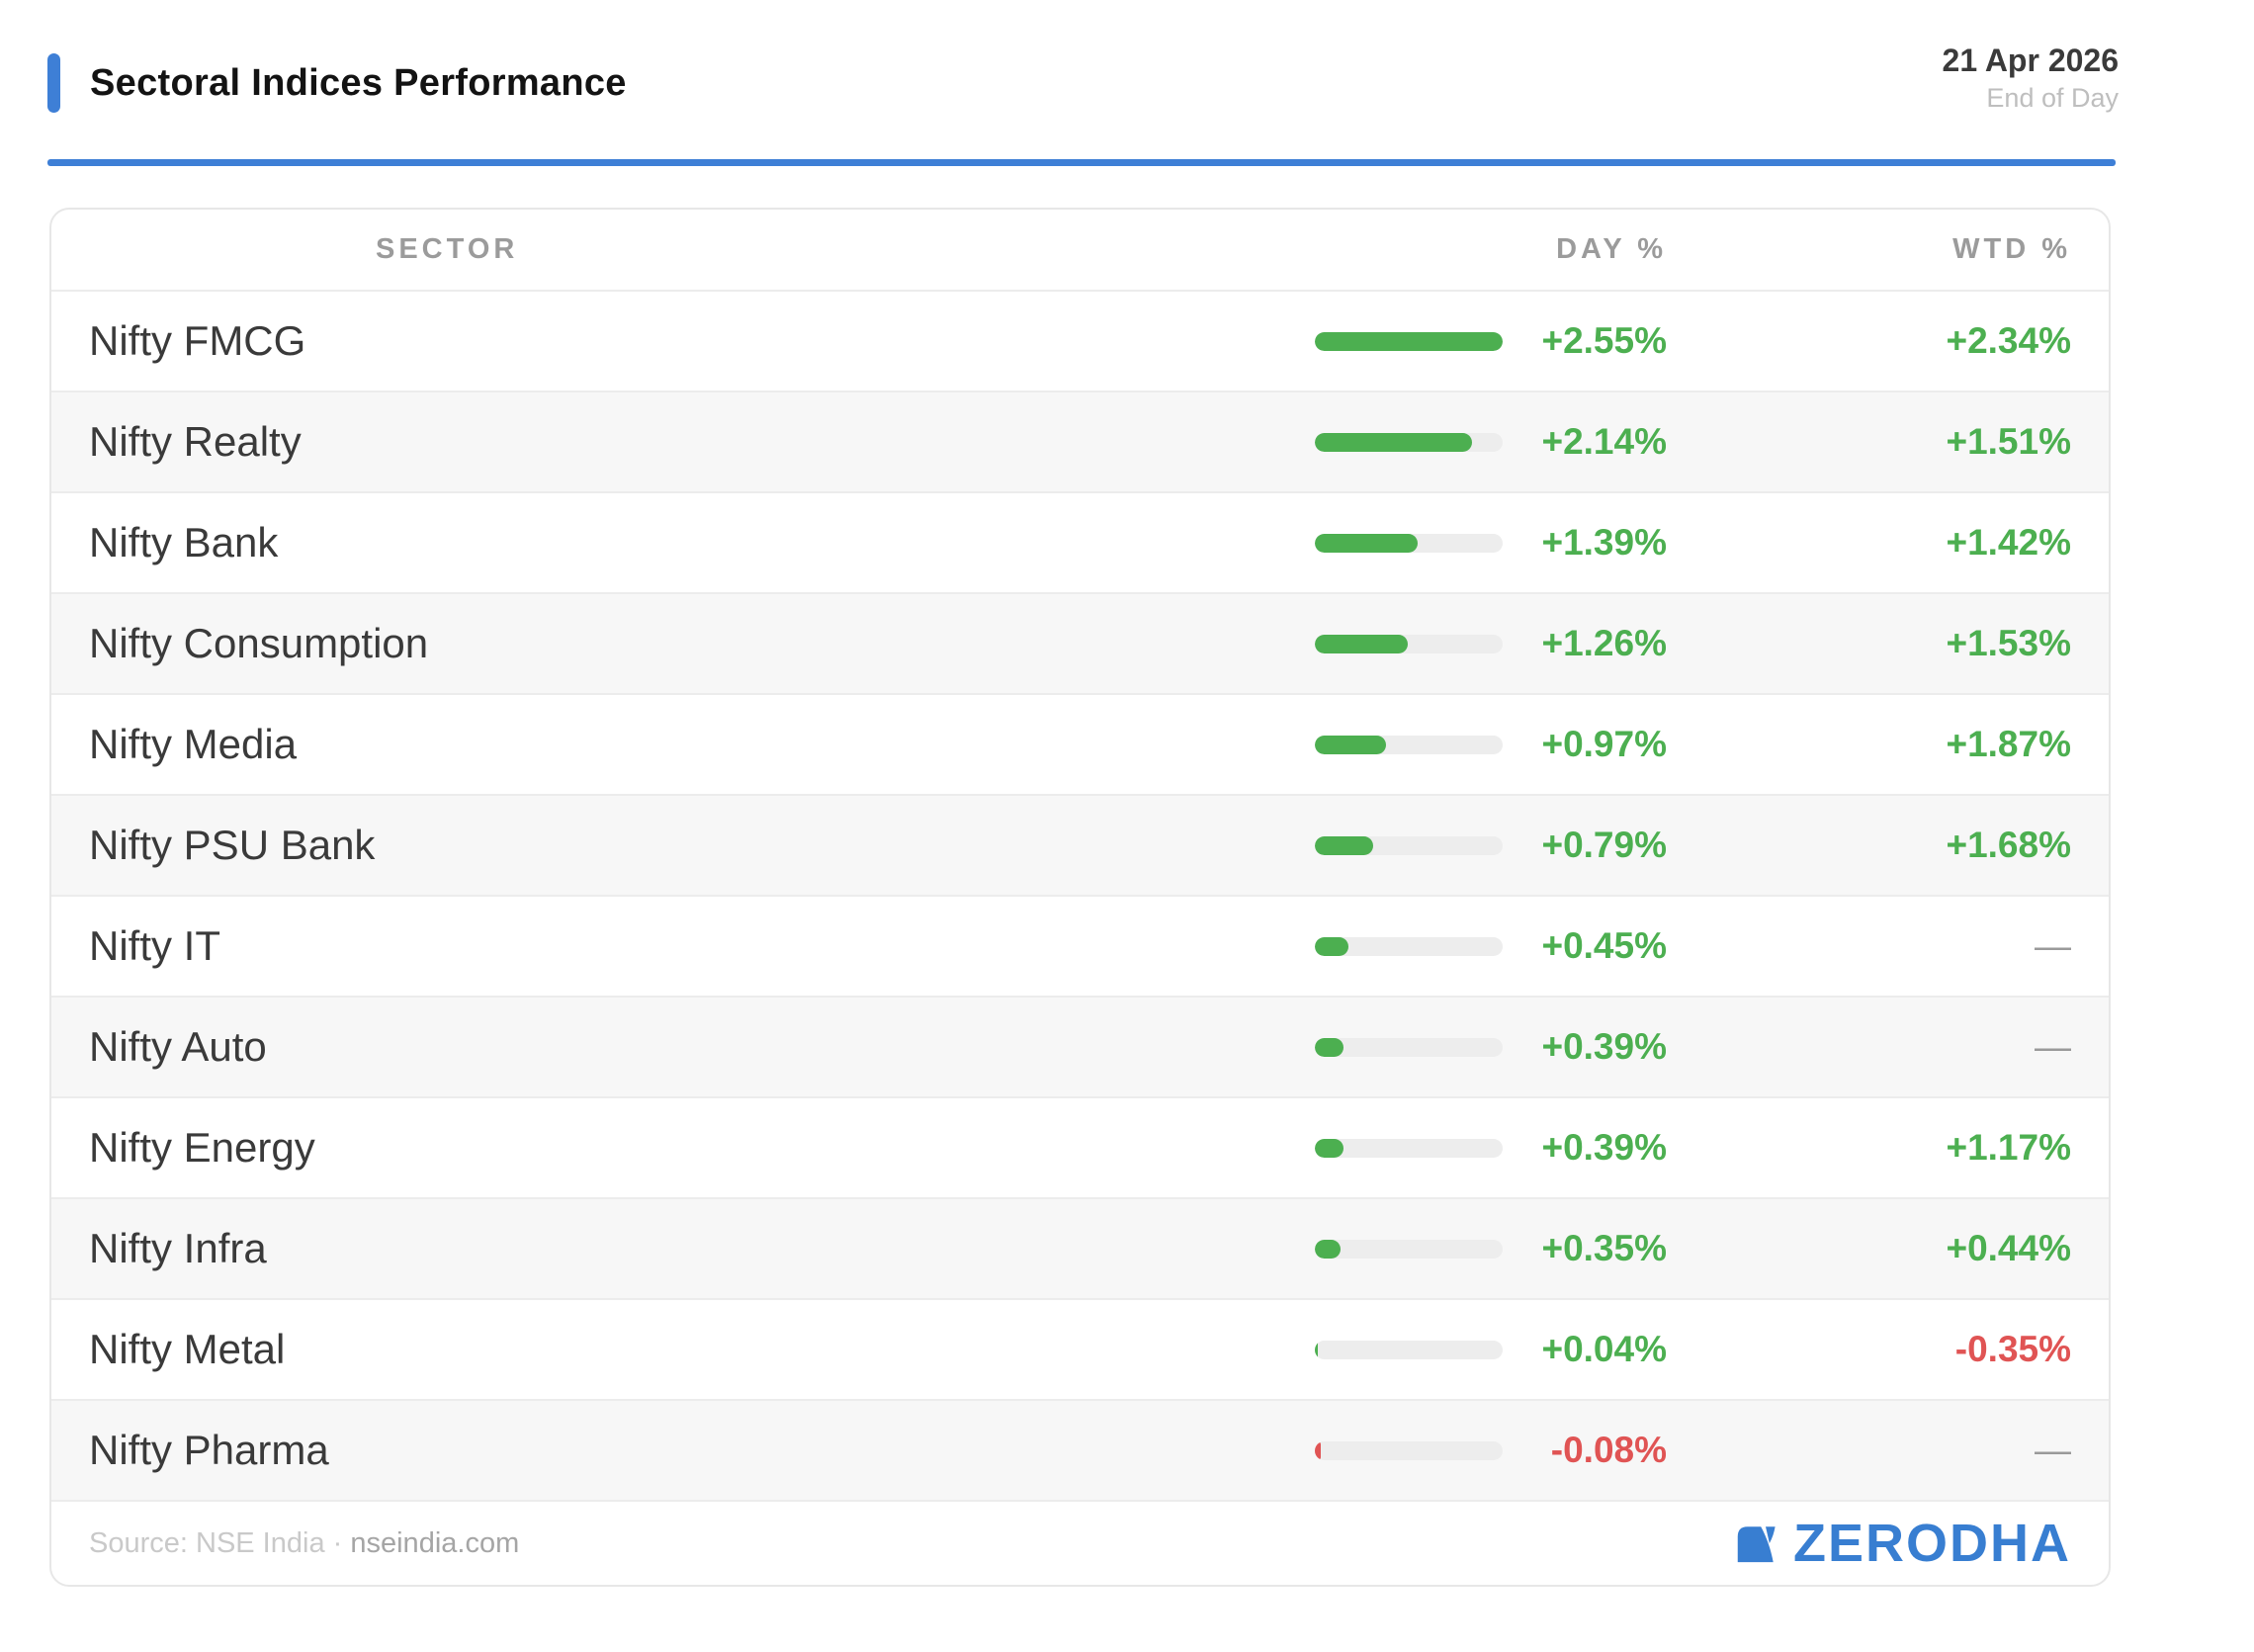 The width and height of the screenshot is (2254, 1652). What do you see at coordinates (2012, 1349) in the screenshot?
I see `wtd-percent-value: -0.35%` at bounding box center [2012, 1349].